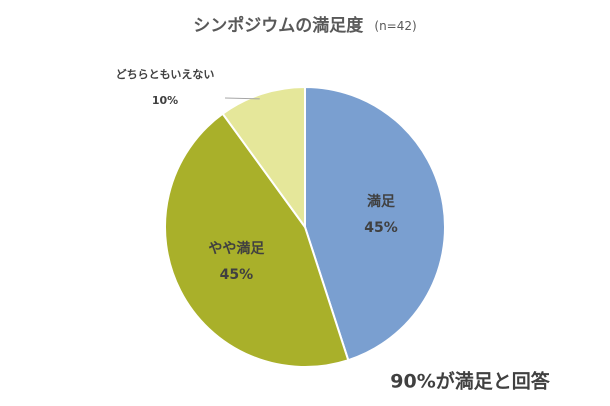  Describe the element at coordinates (263, 158) in the screenshot. I see `pie-slice` at that location.